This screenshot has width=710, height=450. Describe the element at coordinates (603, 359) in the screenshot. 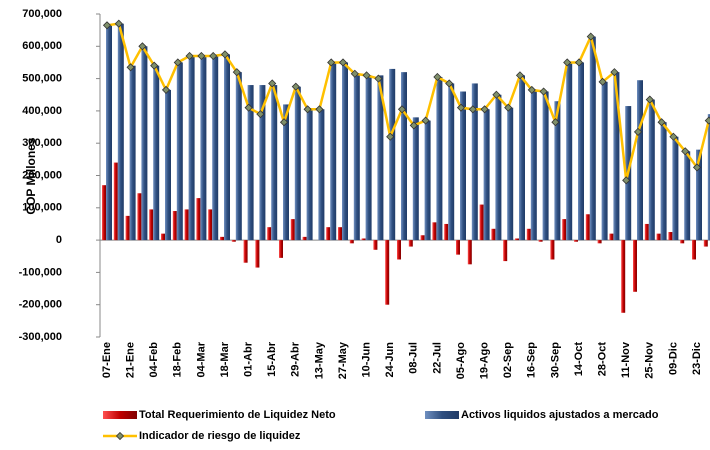

I see `x-tick-label: 28-Oct` at that location.